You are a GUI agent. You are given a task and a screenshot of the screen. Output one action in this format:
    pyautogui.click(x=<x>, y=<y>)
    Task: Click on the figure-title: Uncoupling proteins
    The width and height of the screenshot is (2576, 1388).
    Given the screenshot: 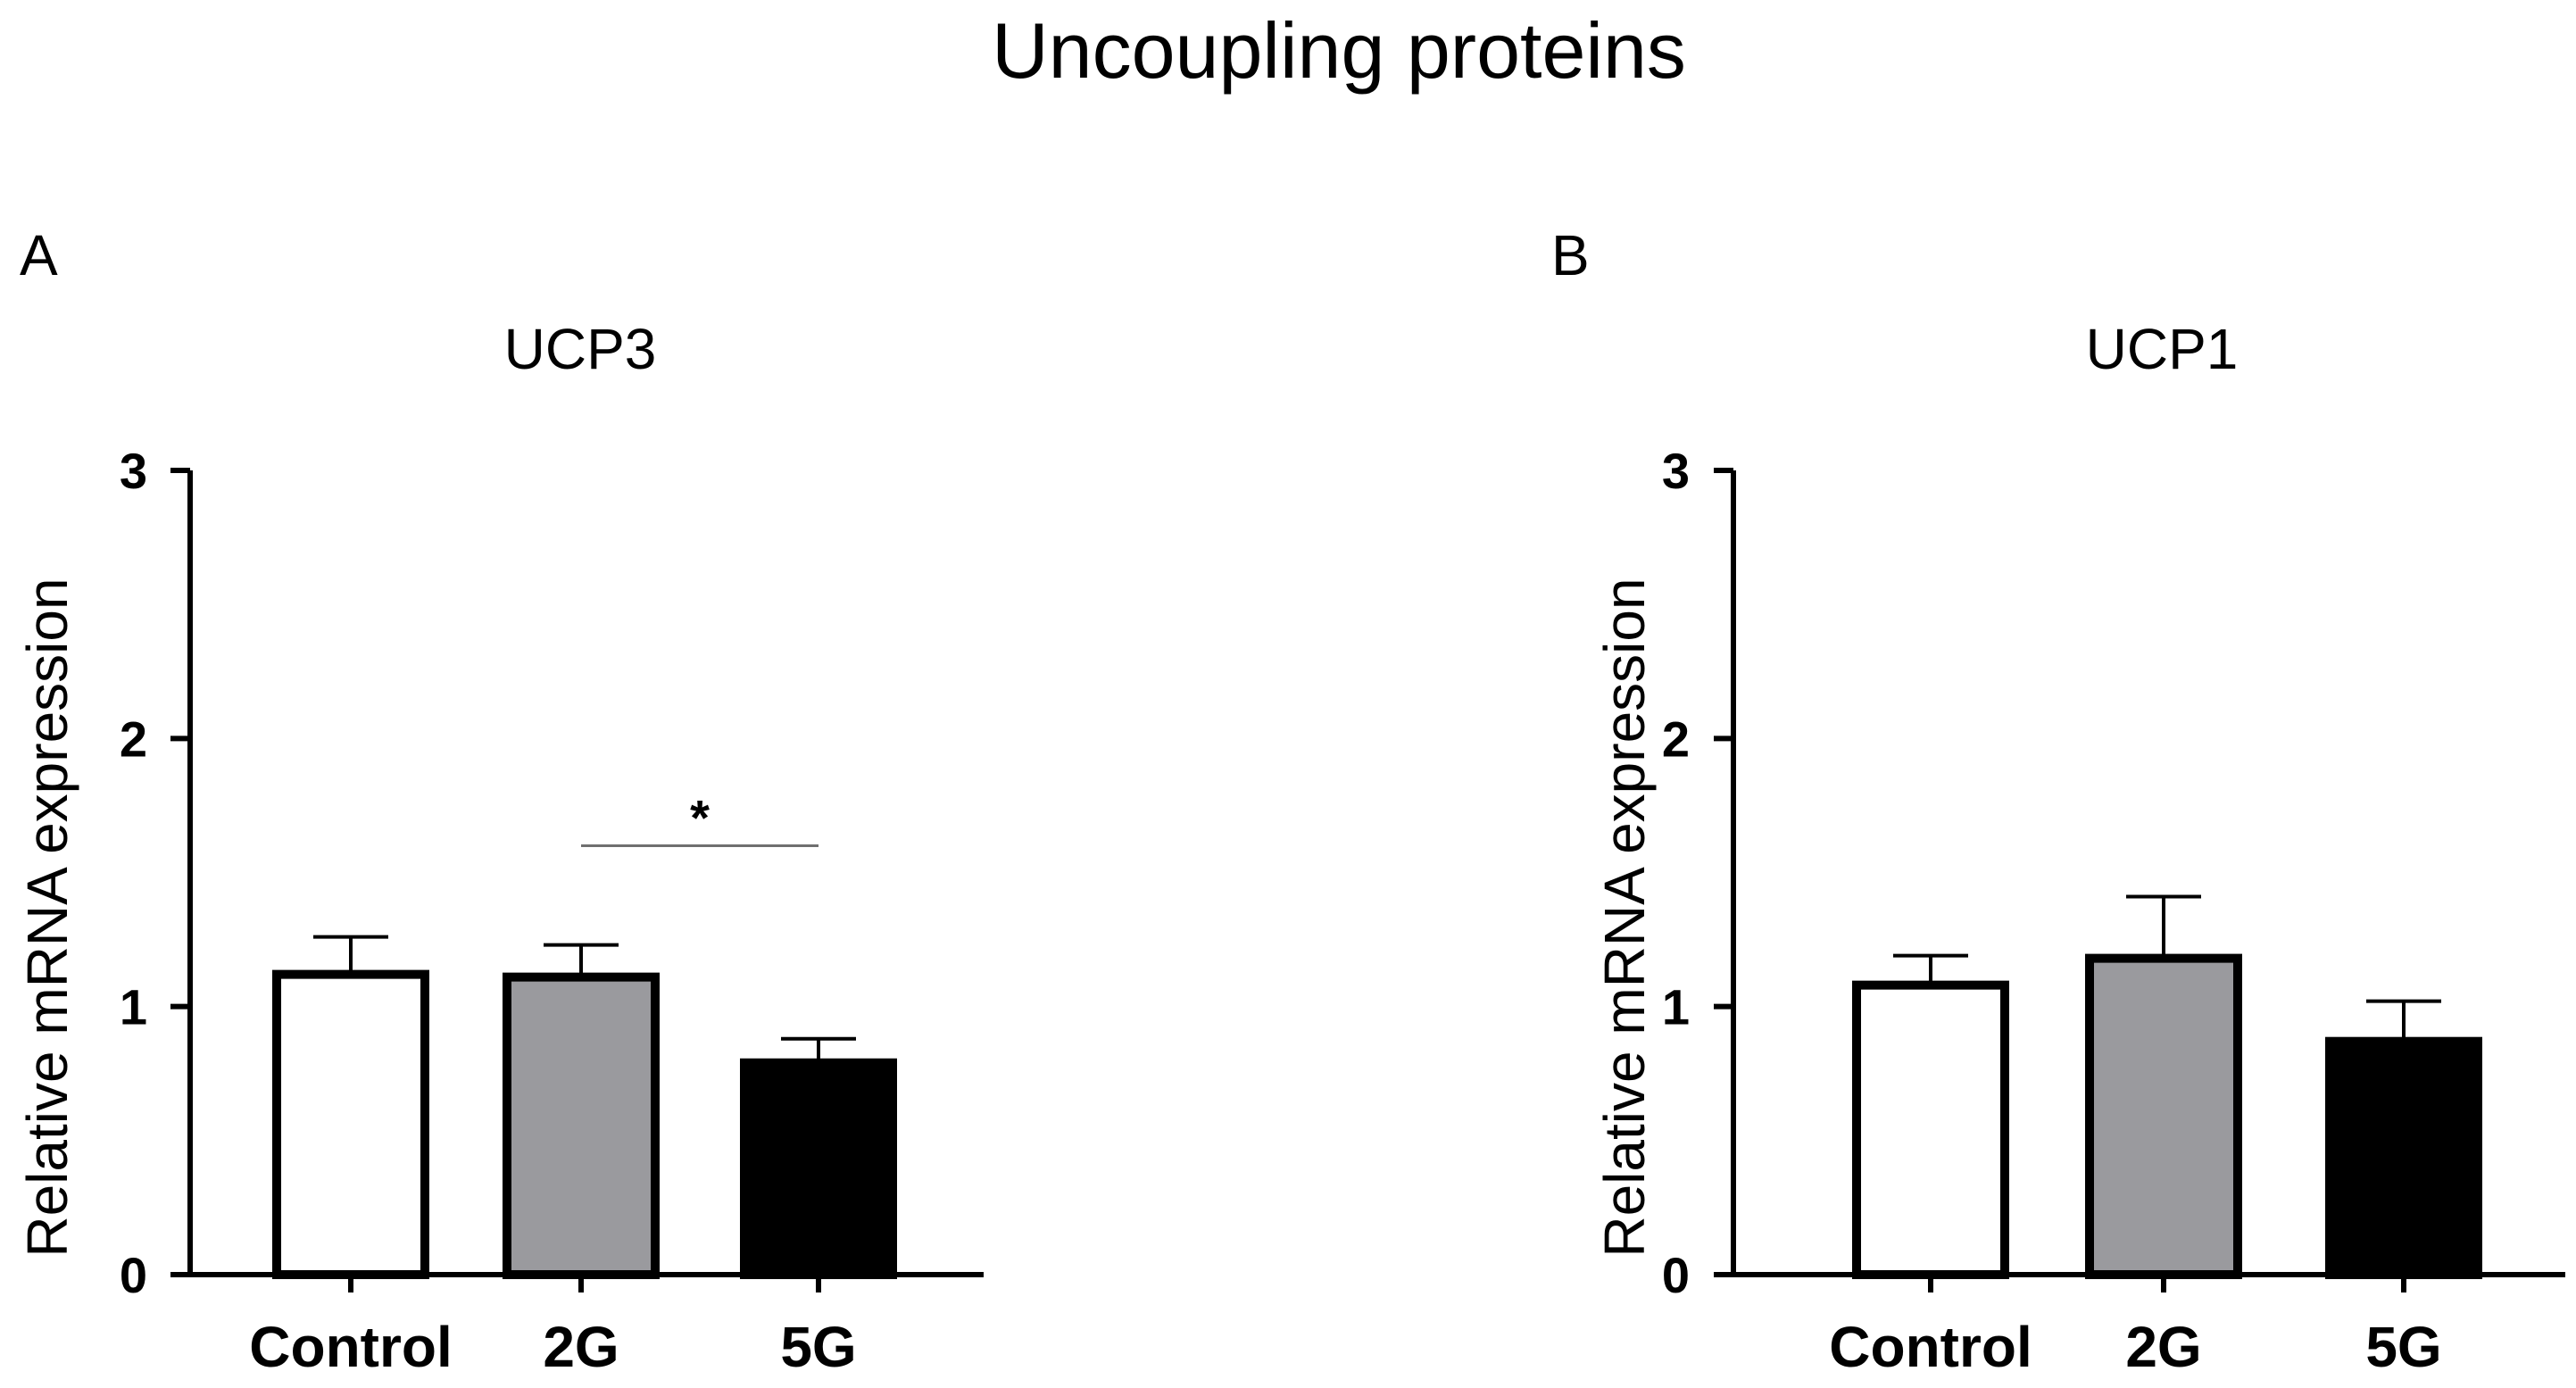 What is the action you would take?
    pyautogui.click(x=1339, y=50)
    